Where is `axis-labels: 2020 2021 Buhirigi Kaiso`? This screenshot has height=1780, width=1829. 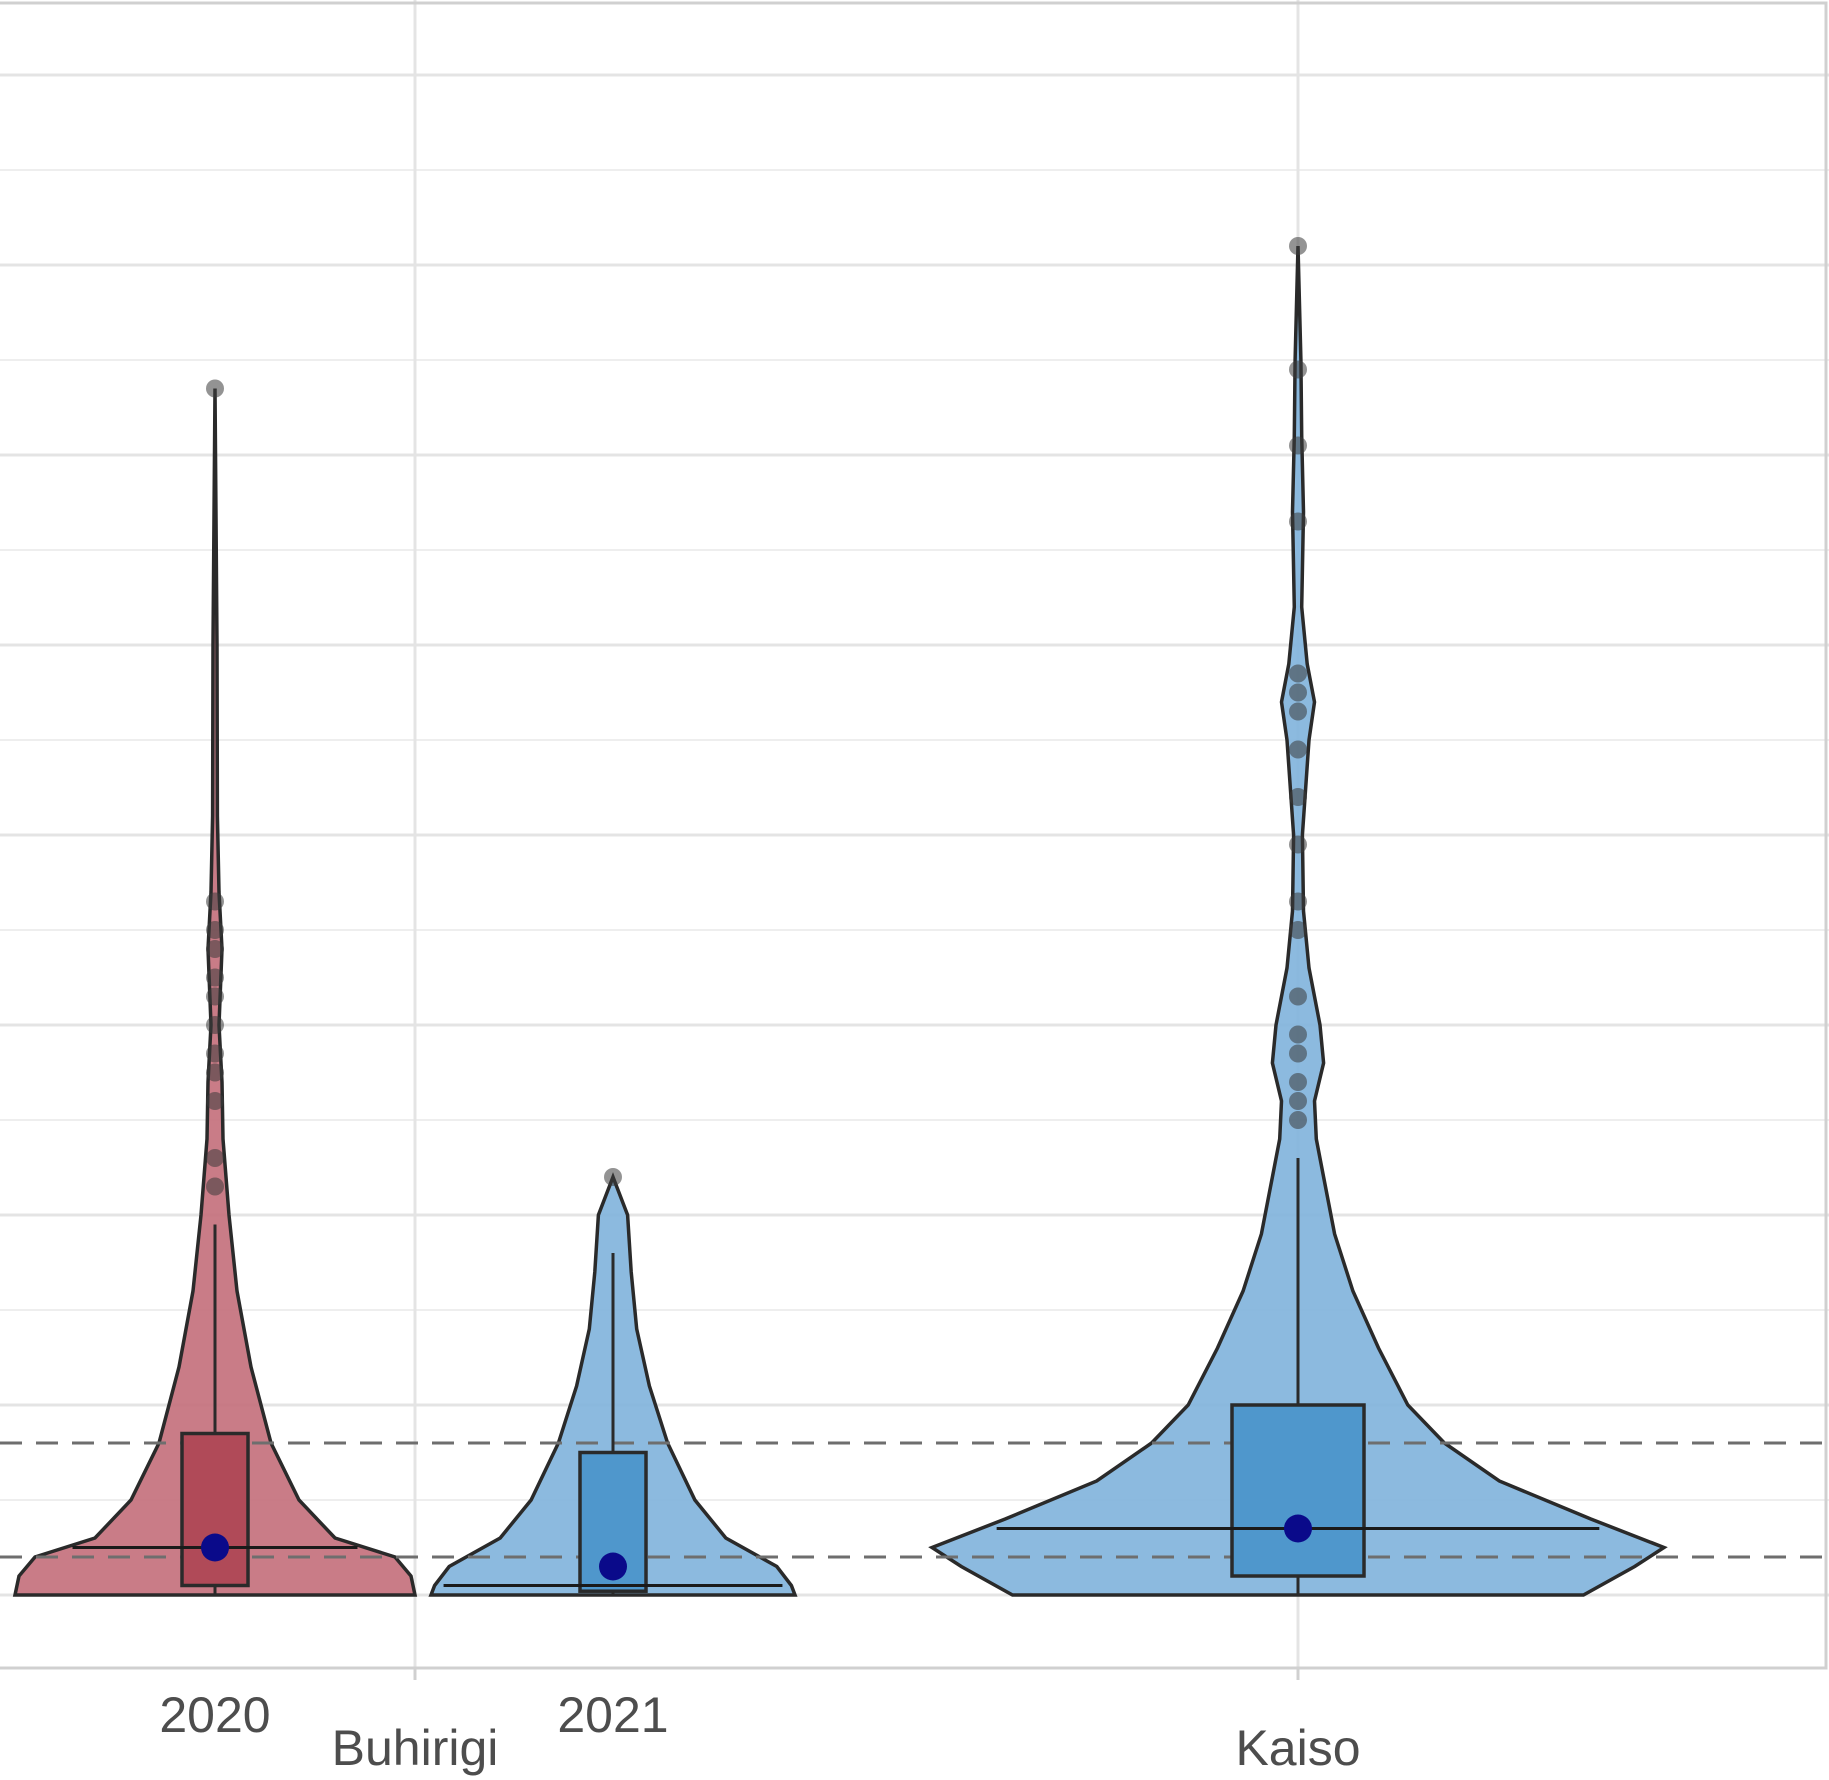
axis-labels: 2020 2021 Buhirigi Kaiso is located at coordinates (760, 1722).